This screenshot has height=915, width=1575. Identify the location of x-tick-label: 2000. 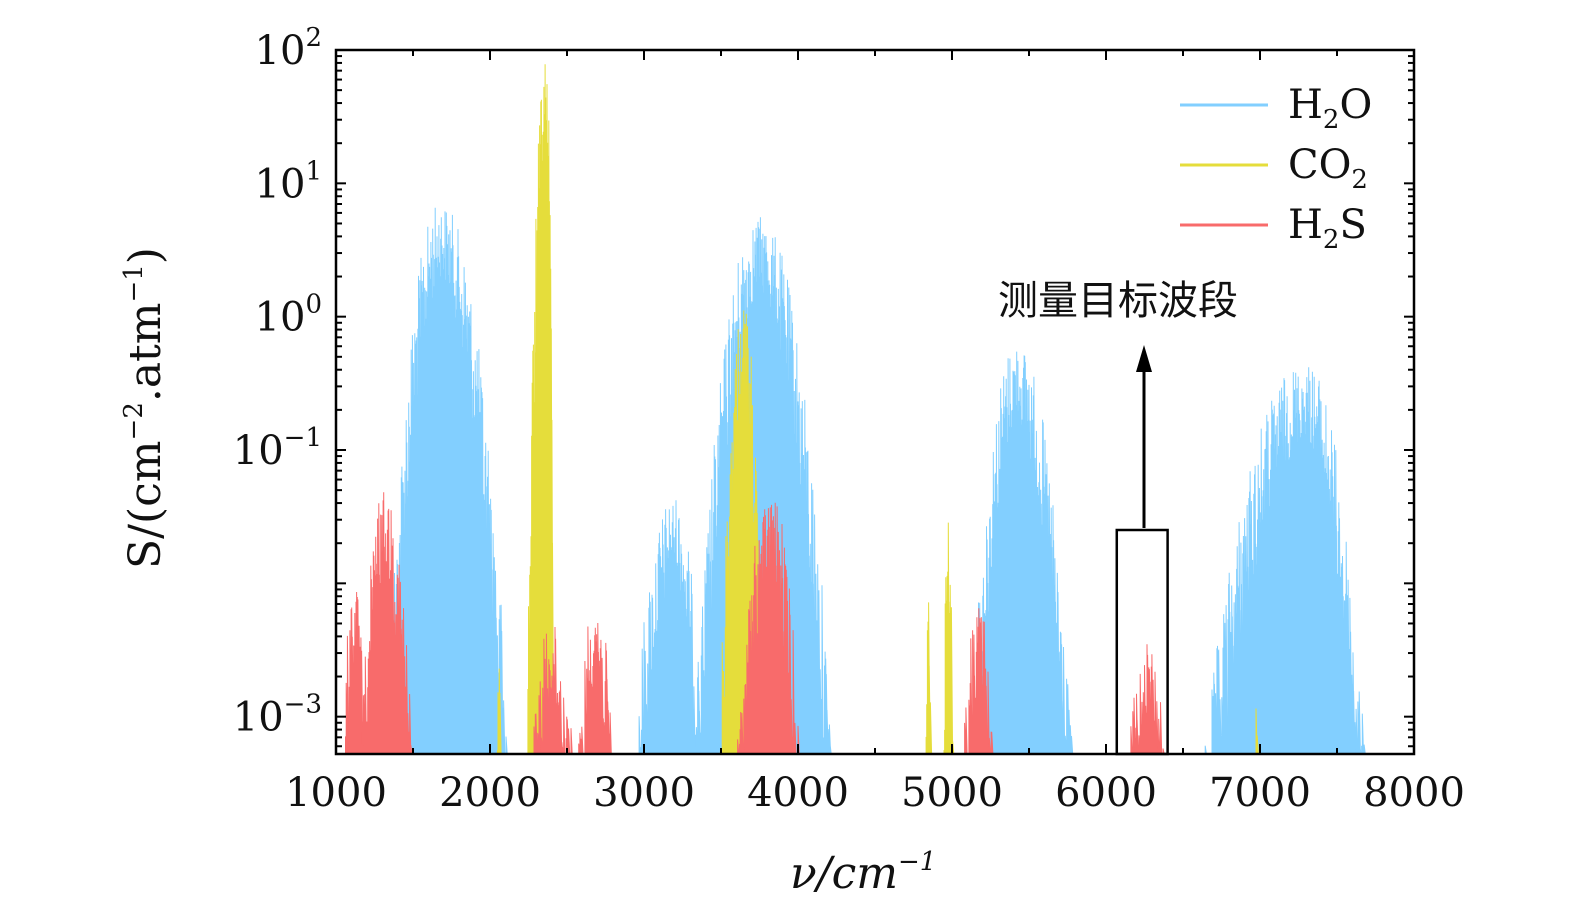
(490, 793).